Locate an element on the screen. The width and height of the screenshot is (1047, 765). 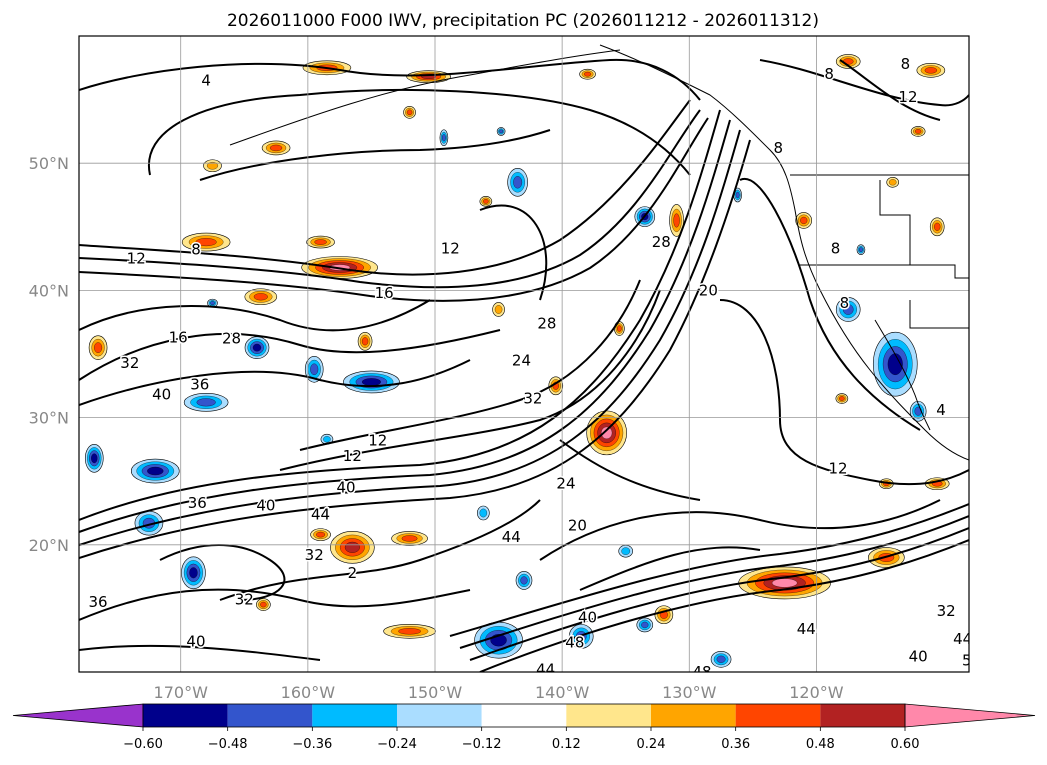
longitude-tick-labels: 170°W 160°W 150°W 140°W 130°W 120°W is located at coordinates (499, 692).